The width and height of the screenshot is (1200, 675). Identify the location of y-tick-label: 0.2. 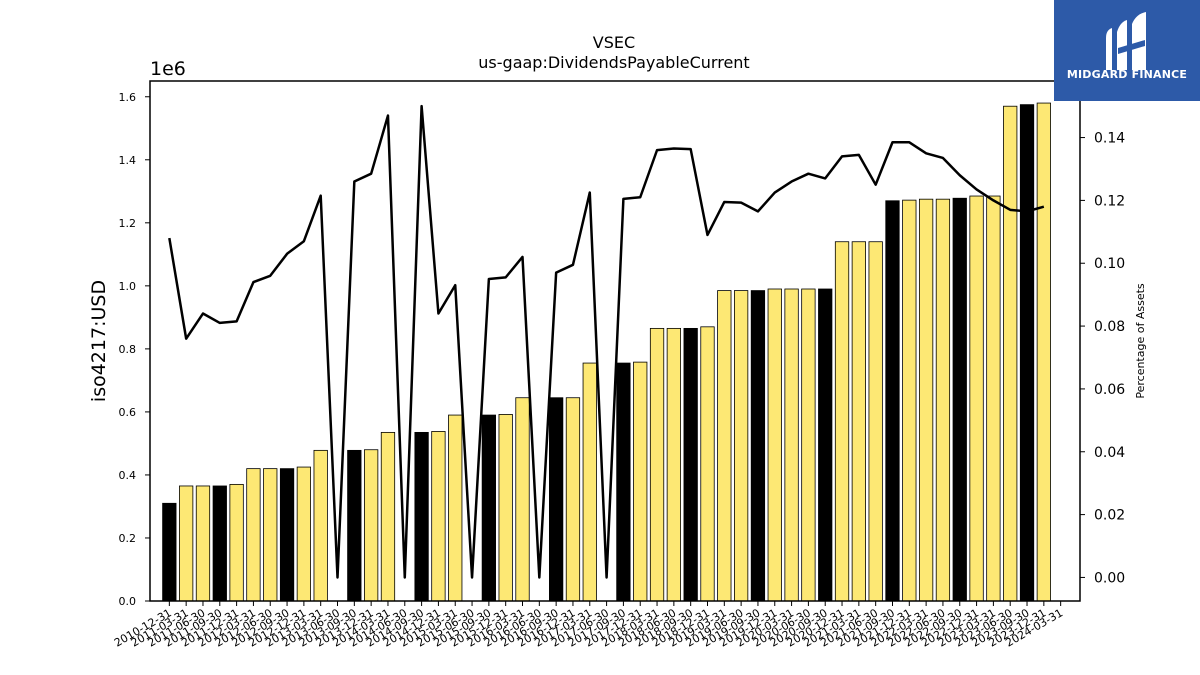
(128, 538).